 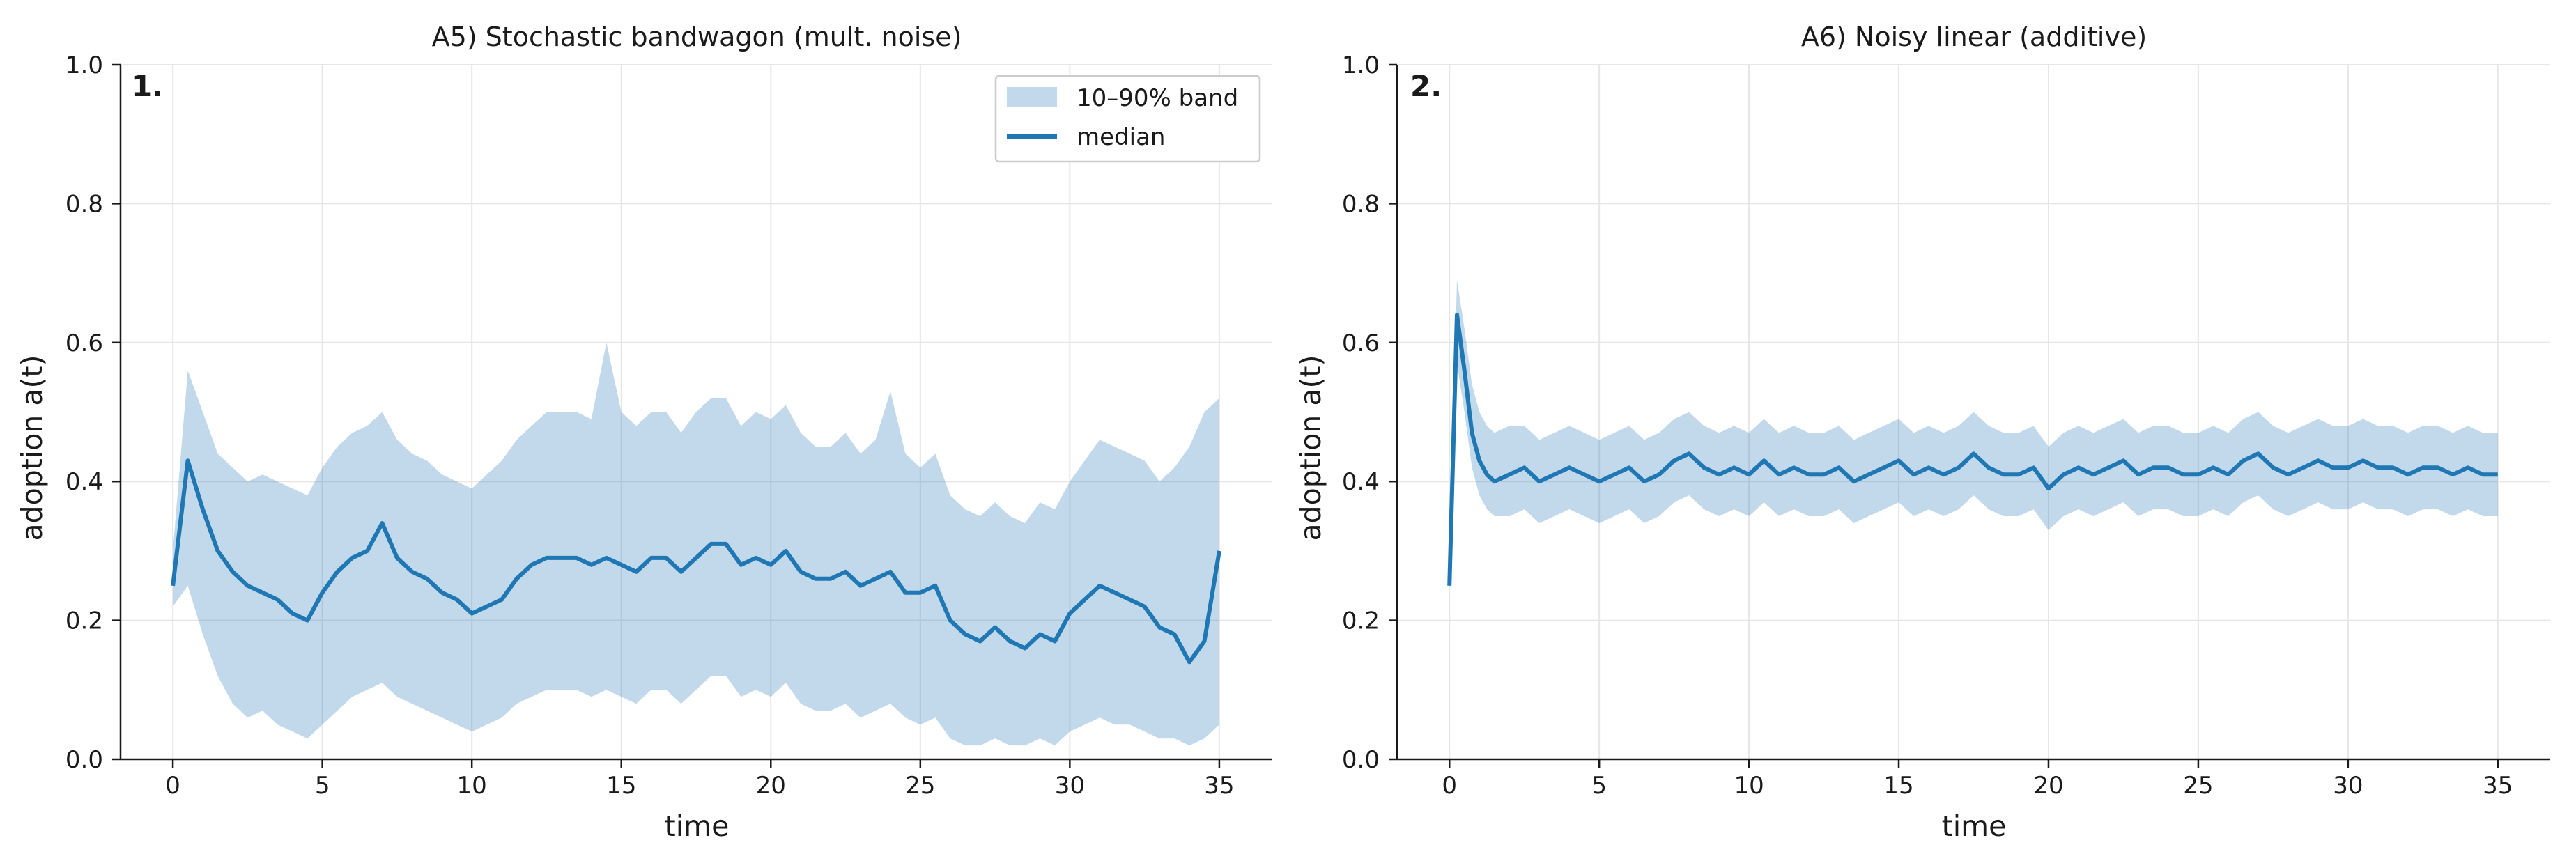 I want to click on panel-label: 2., so click(x=1426, y=86).